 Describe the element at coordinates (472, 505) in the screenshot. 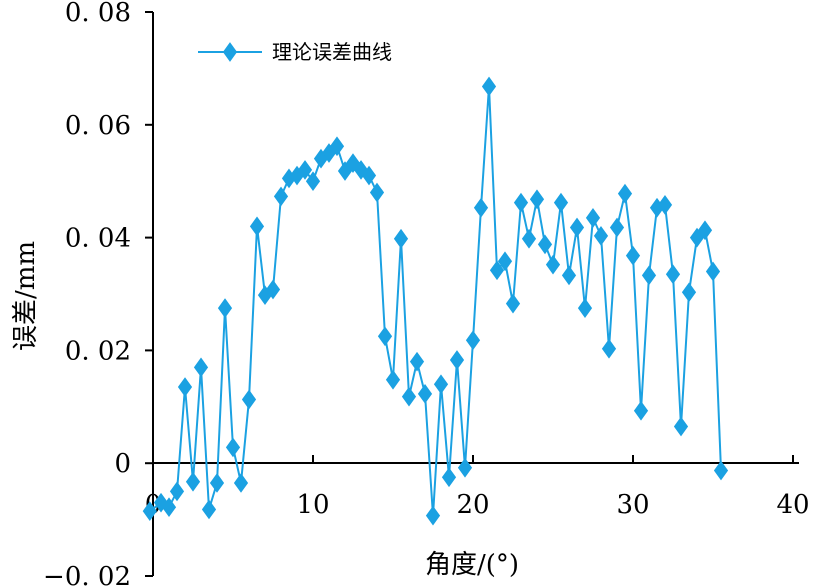

I see `x-tick-label: 20` at that location.